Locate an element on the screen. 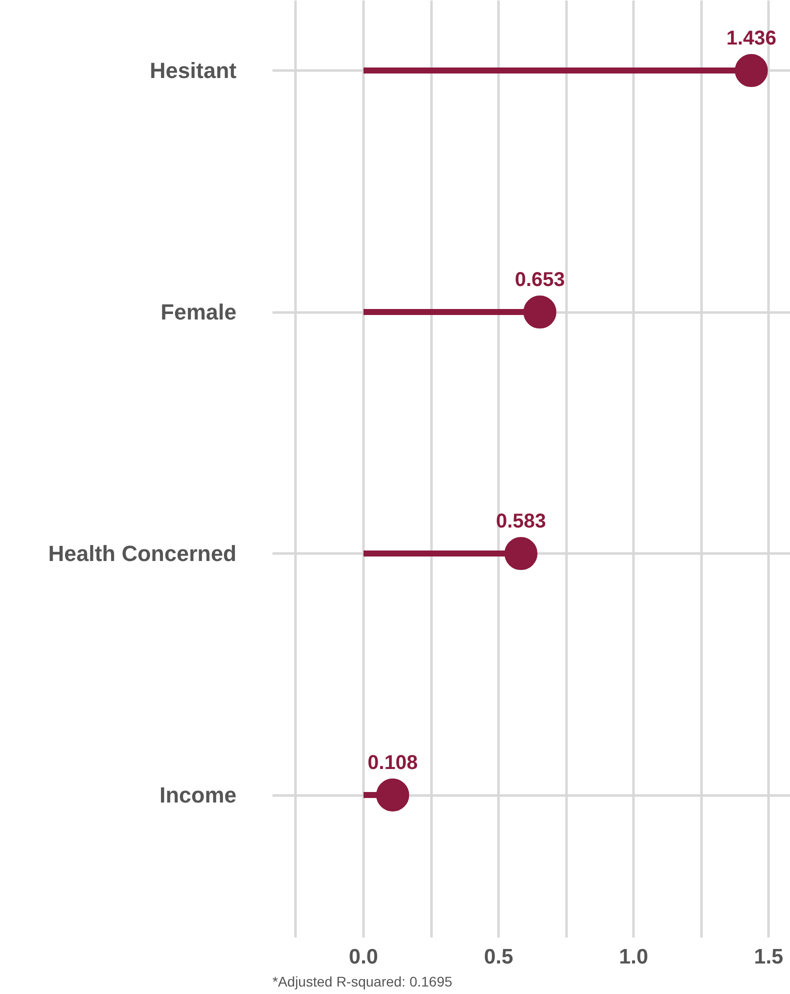 The width and height of the screenshot is (790, 994). x-tick-label: 1.5 is located at coordinates (769, 957).